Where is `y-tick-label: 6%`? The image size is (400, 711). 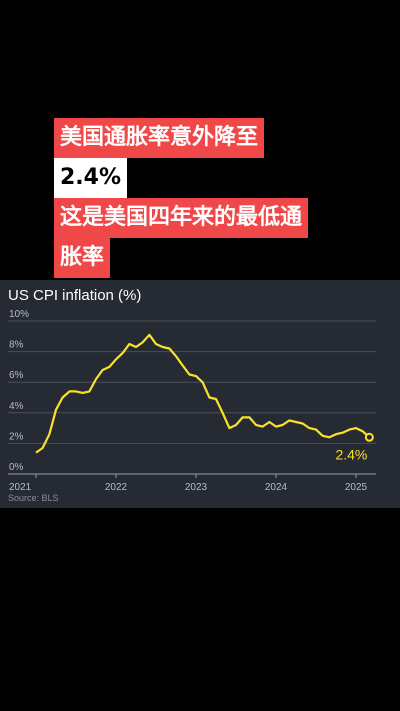 y-tick-label: 6% is located at coordinates (16, 375).